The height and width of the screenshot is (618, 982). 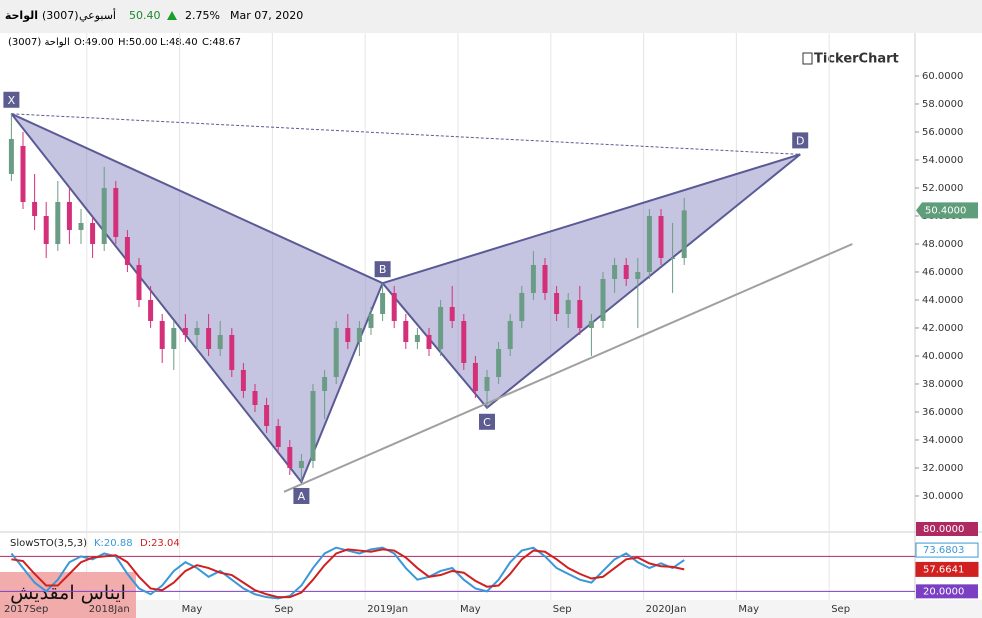 I want to click on y-tick-label: 60.0000, so click(x=942, y=76).